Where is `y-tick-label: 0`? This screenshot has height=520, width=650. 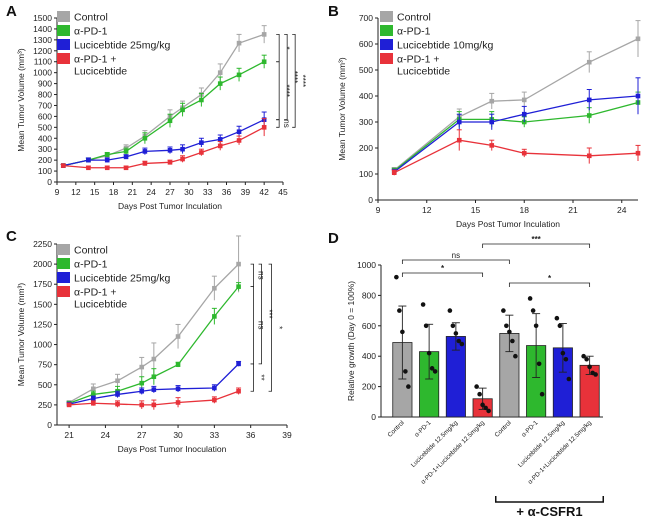 y-tick-label: 0 is located at coordinates (373, 417).